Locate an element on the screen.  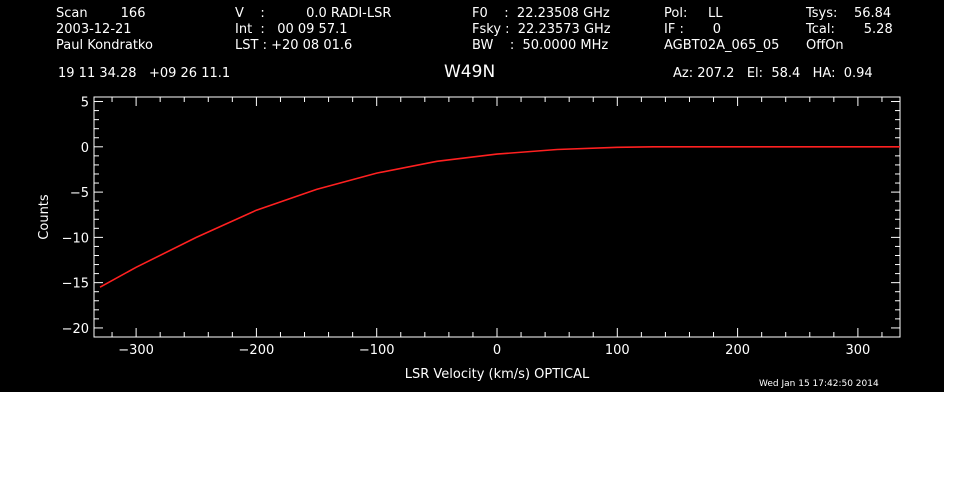
y-axis-label: Counts is located at coordinates (44, 217).